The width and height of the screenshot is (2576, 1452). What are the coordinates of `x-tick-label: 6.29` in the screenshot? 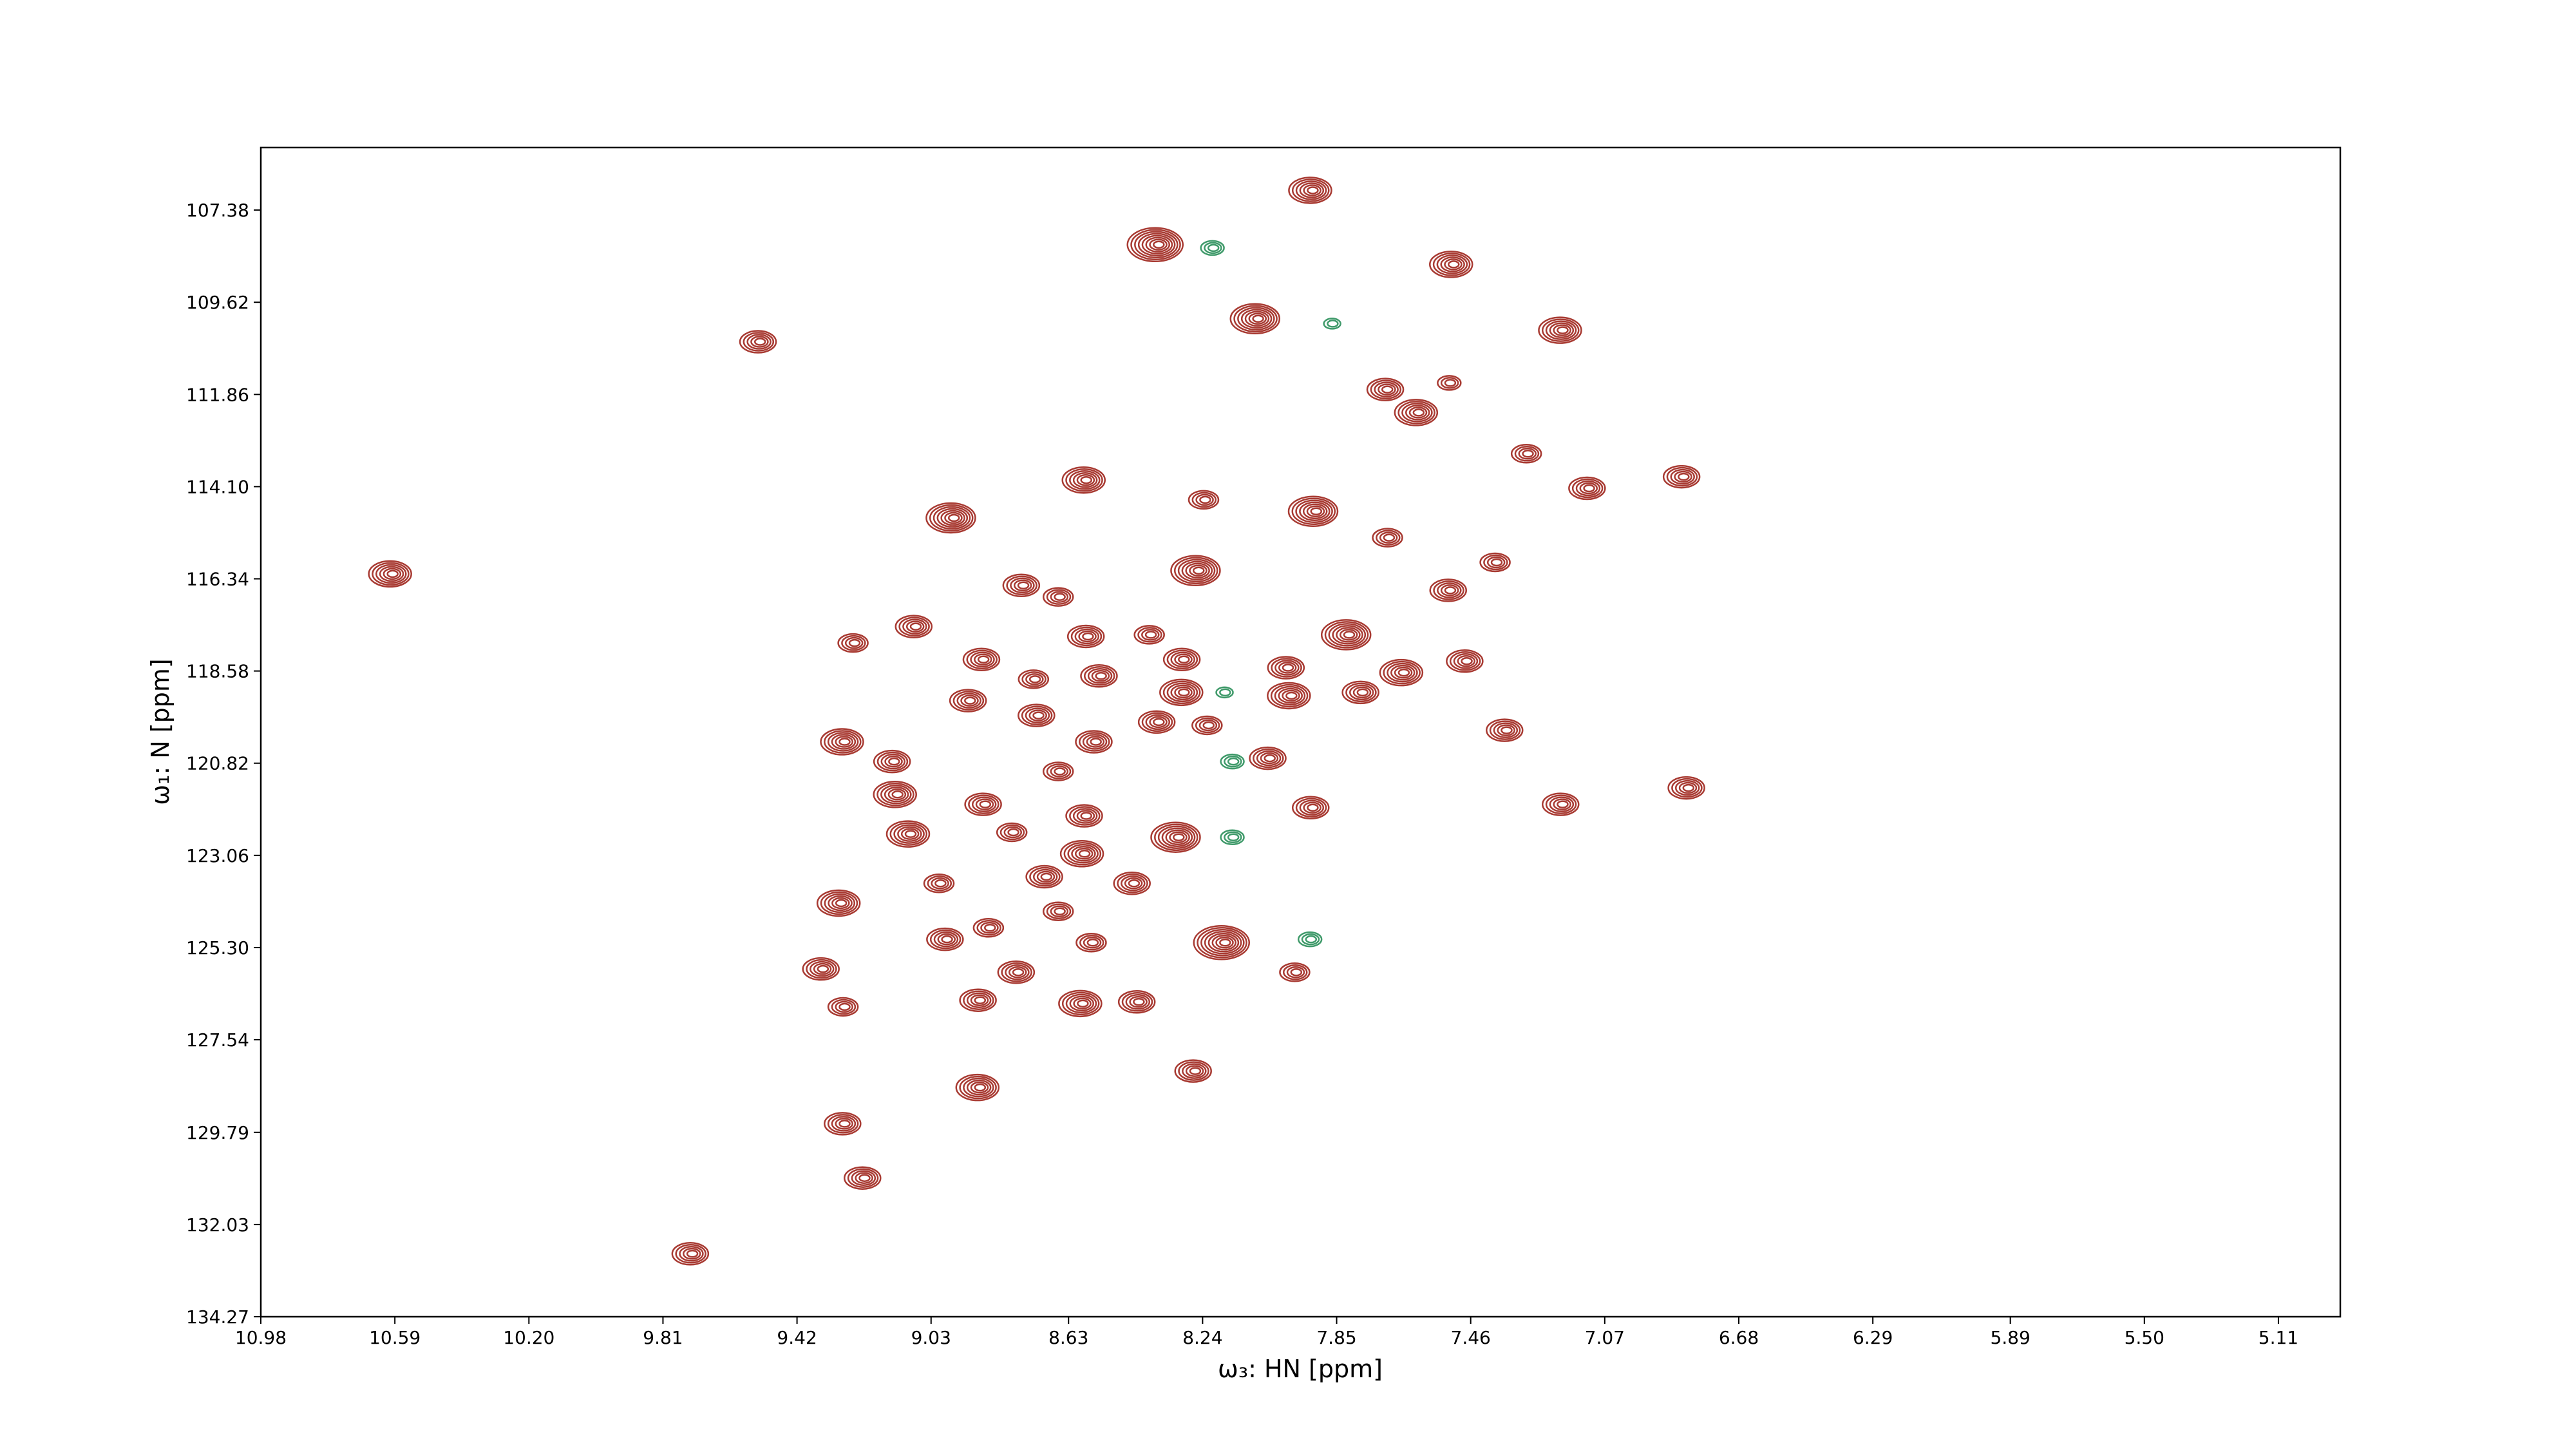 It's located at (1873, 1337).